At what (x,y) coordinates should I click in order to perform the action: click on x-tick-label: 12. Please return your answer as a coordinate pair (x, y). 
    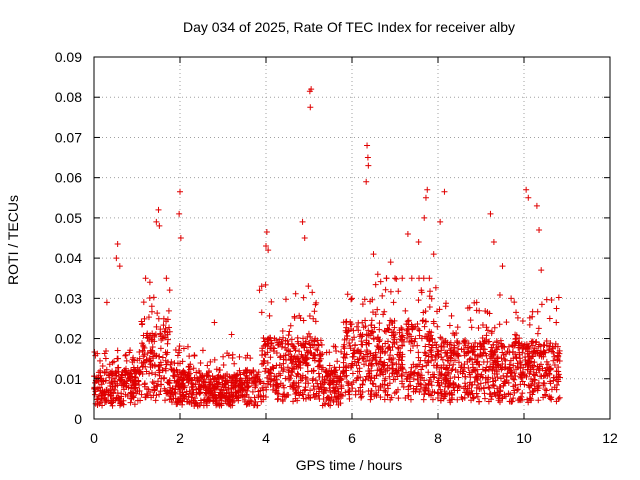
    Looking at the image, I should click on (610, 438).